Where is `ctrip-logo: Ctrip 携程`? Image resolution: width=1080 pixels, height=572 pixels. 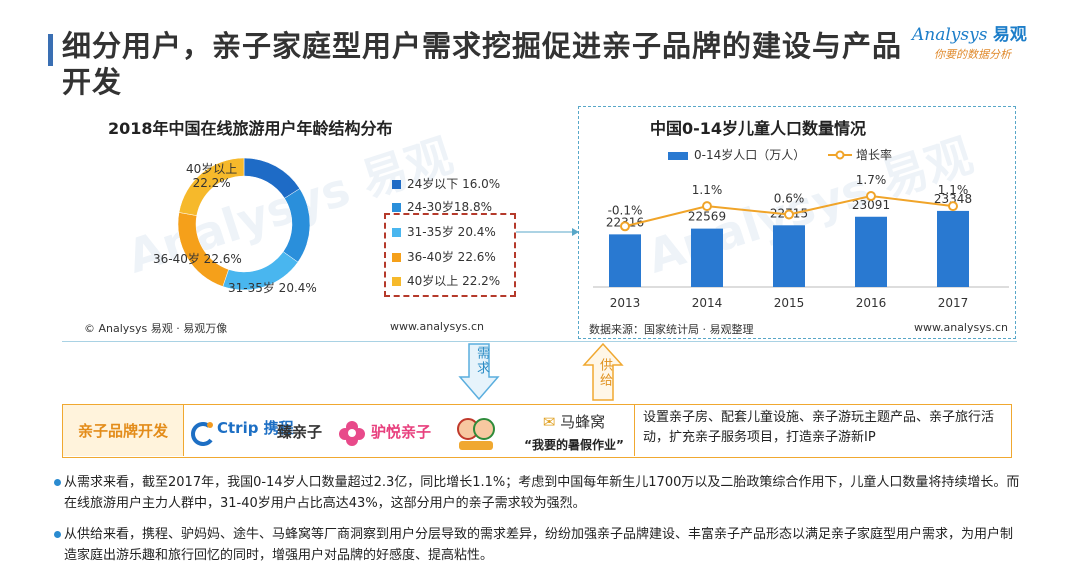 ctrip-logo: Ctrip 携程 is located at coordinates (241, 432).